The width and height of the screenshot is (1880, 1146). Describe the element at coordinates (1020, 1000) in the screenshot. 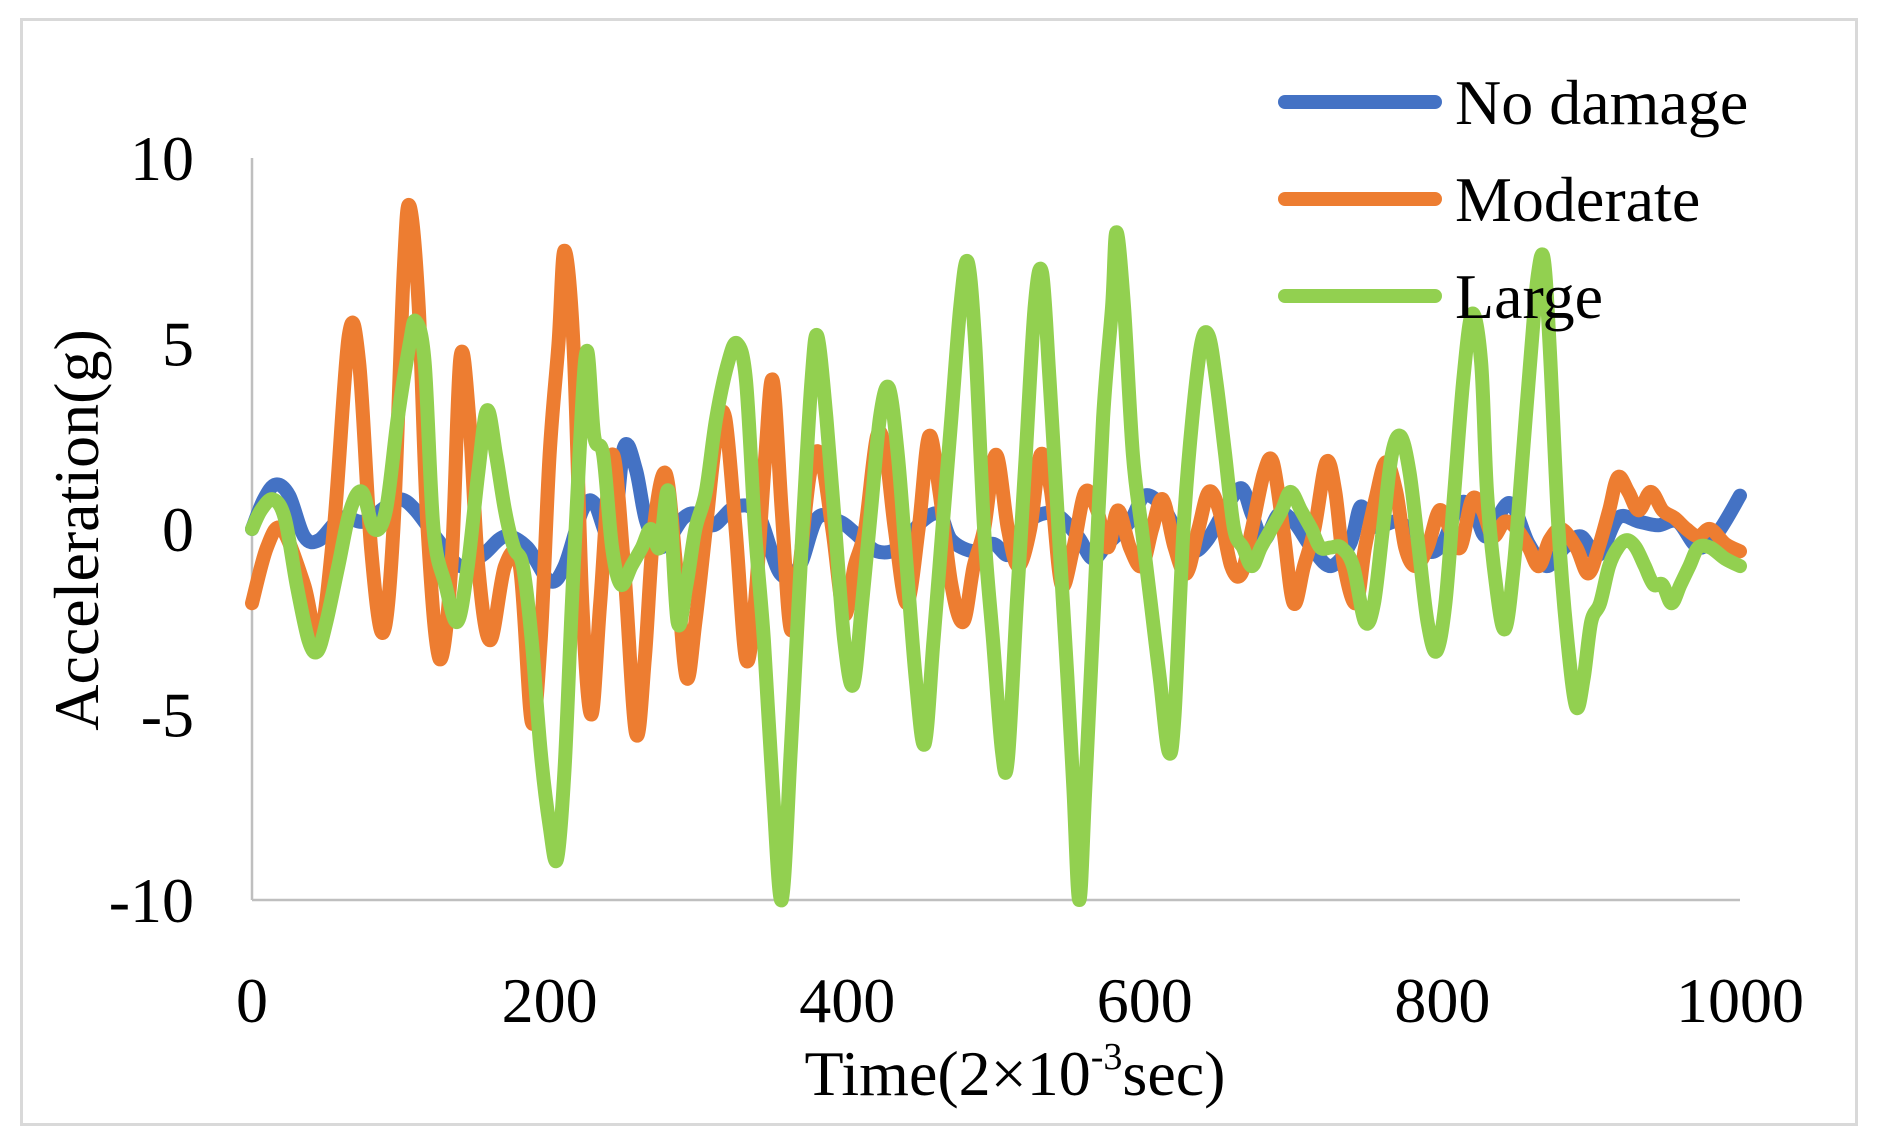

I see `x-tick-labels: 0 200 400 600 800 1000` at that location.